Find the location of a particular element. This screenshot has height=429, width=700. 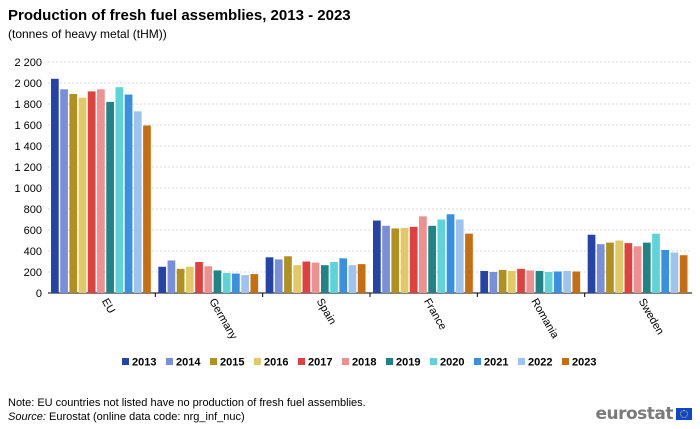

bar-eu-2022 is located at coordinates (137, 202).